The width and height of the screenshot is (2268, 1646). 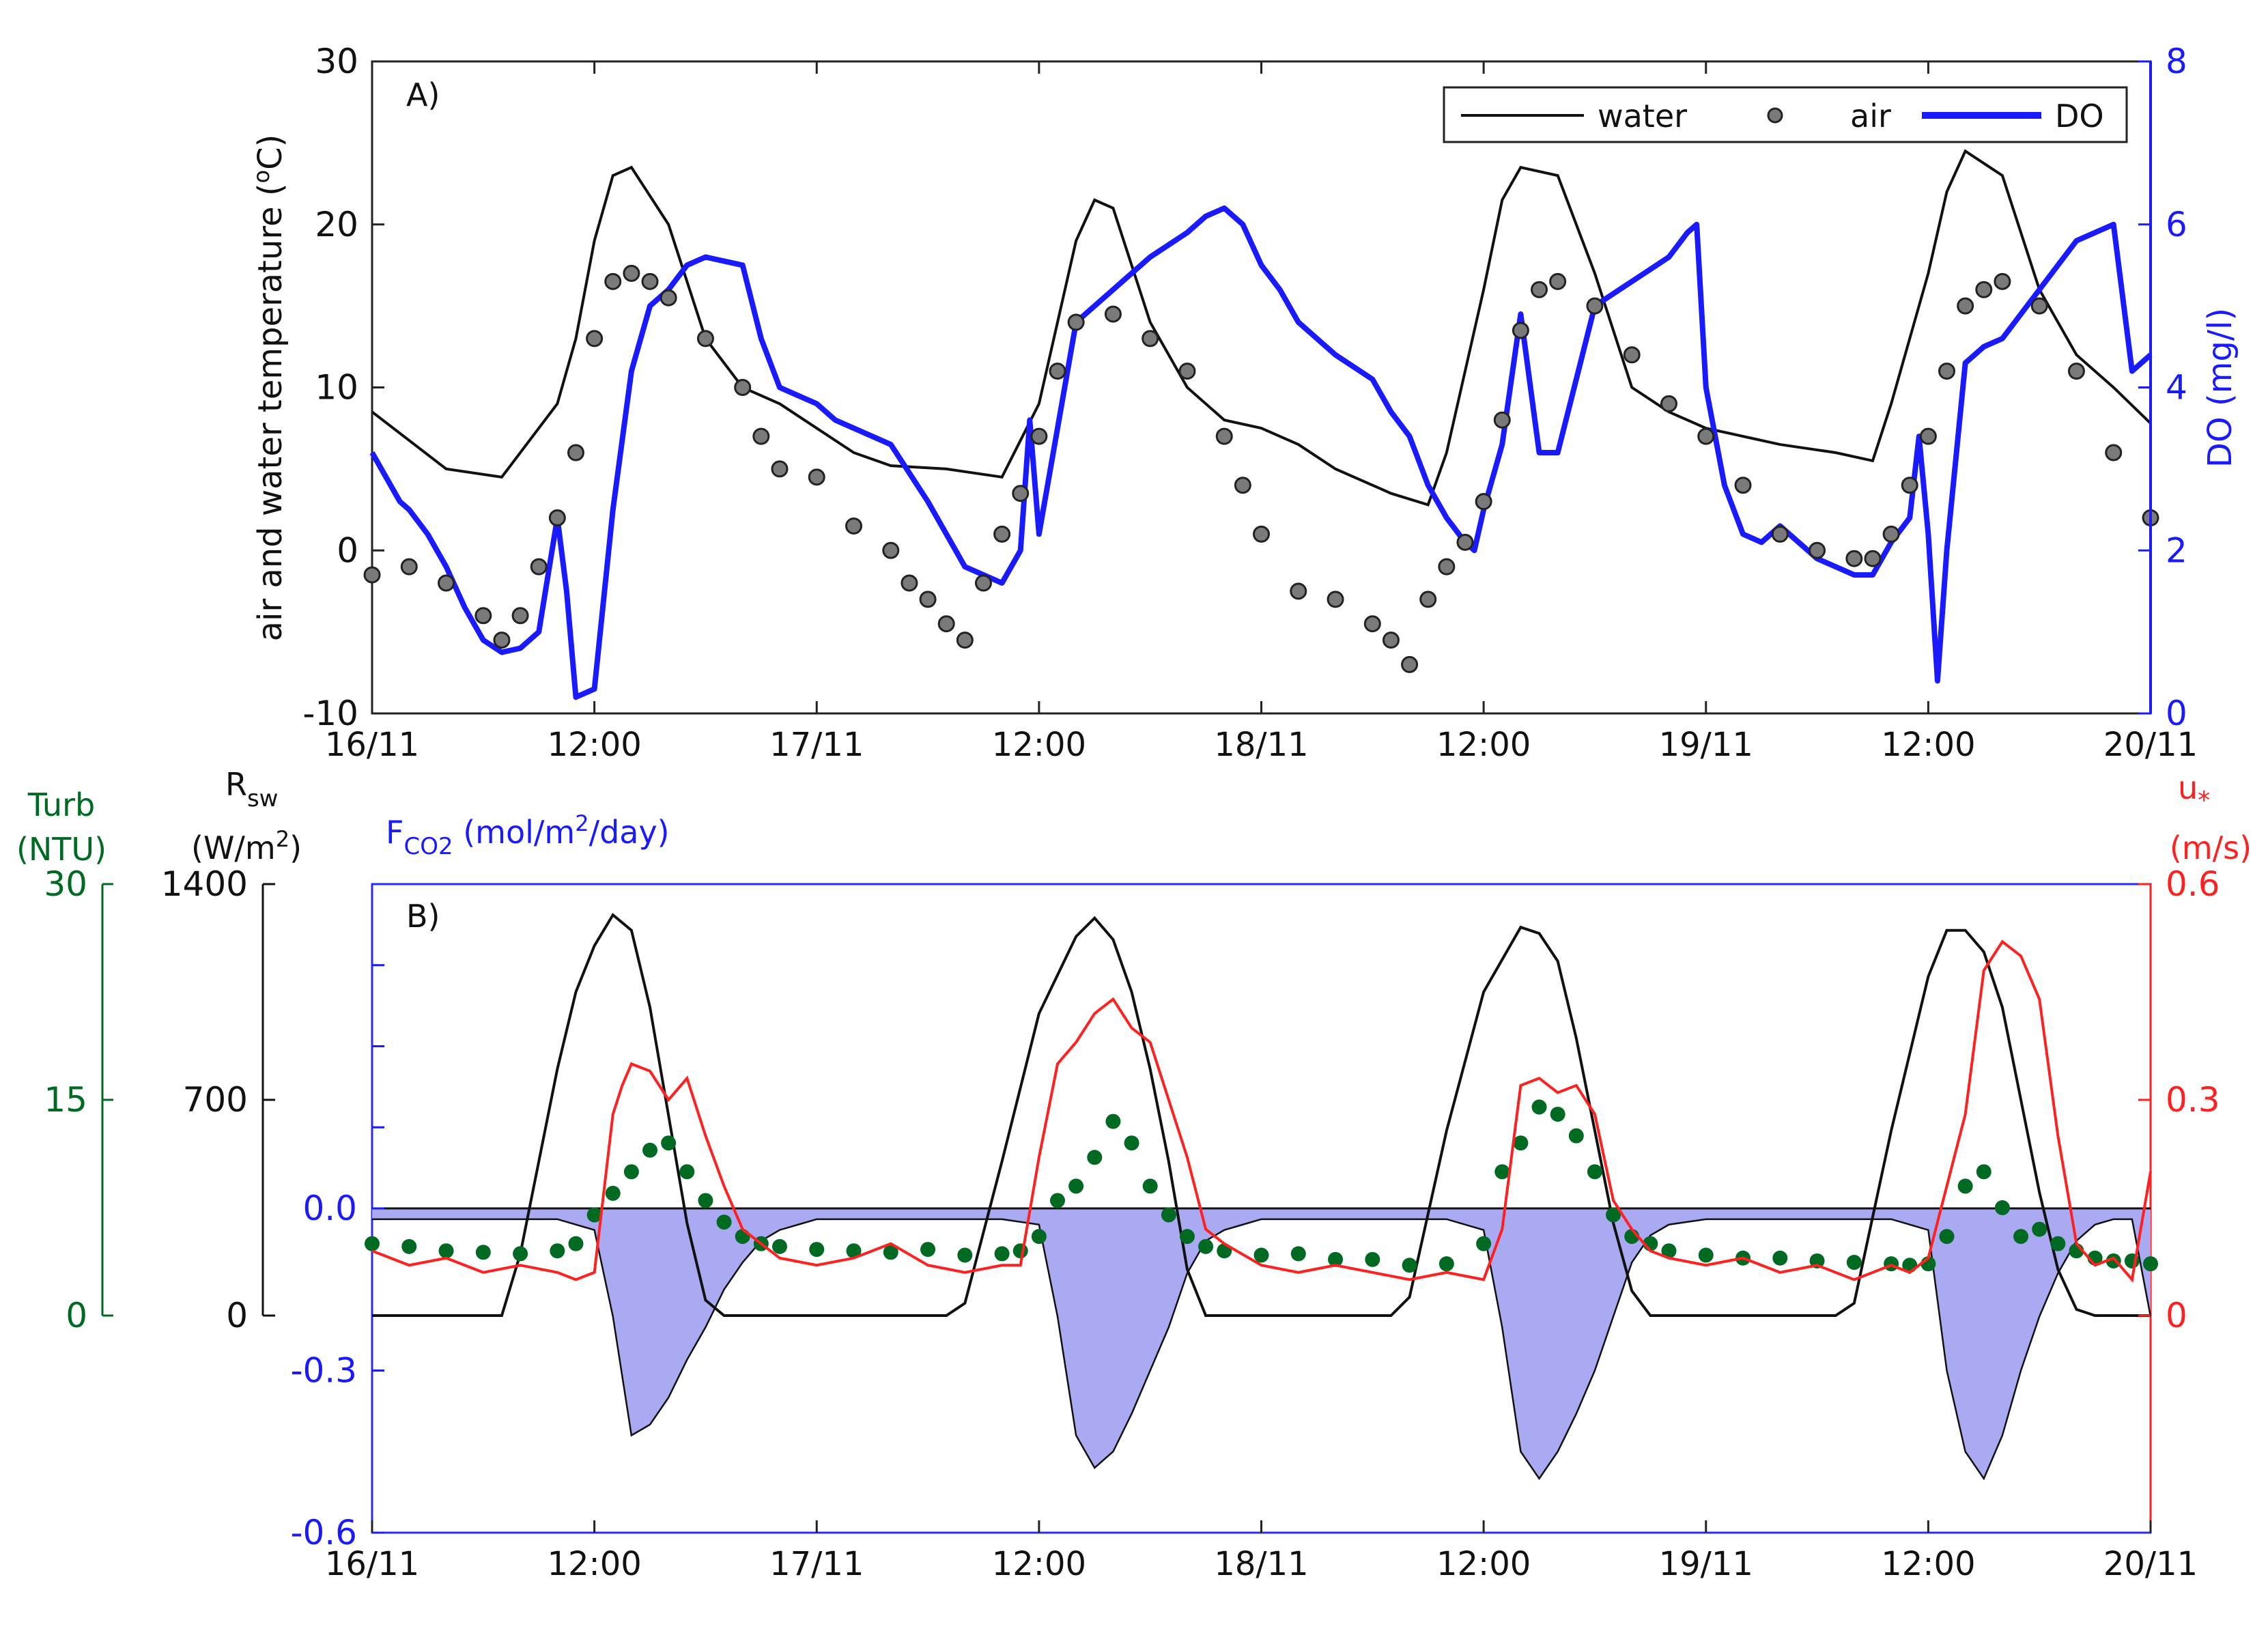 I want to click on fco2-tick-label: 0.0, so click(x=329, y=1208).